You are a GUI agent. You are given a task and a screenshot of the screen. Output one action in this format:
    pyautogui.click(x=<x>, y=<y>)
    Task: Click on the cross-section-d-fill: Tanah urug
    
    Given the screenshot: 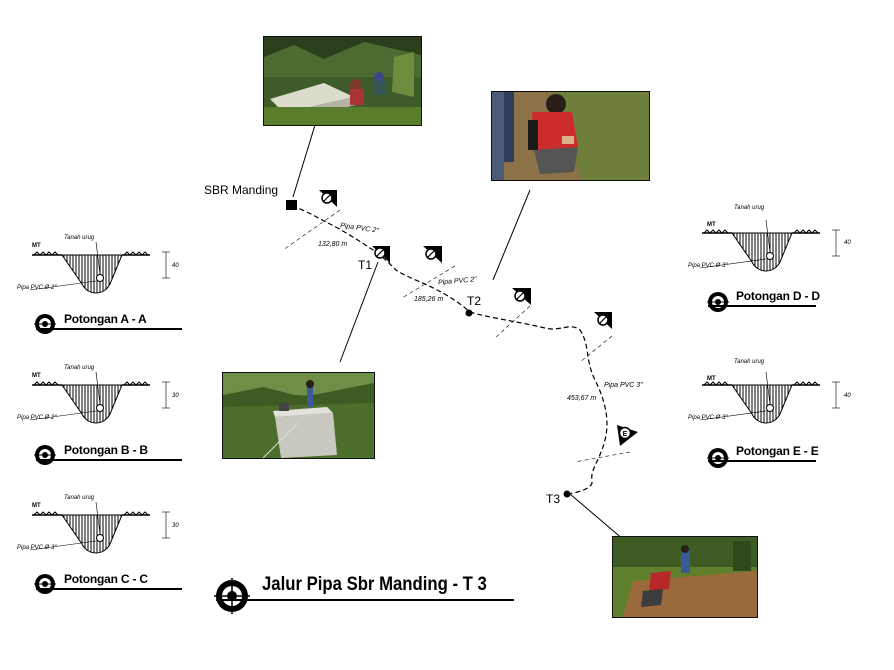 What is the action you would take?
    pyautogui.click(x=749, y=208)
    